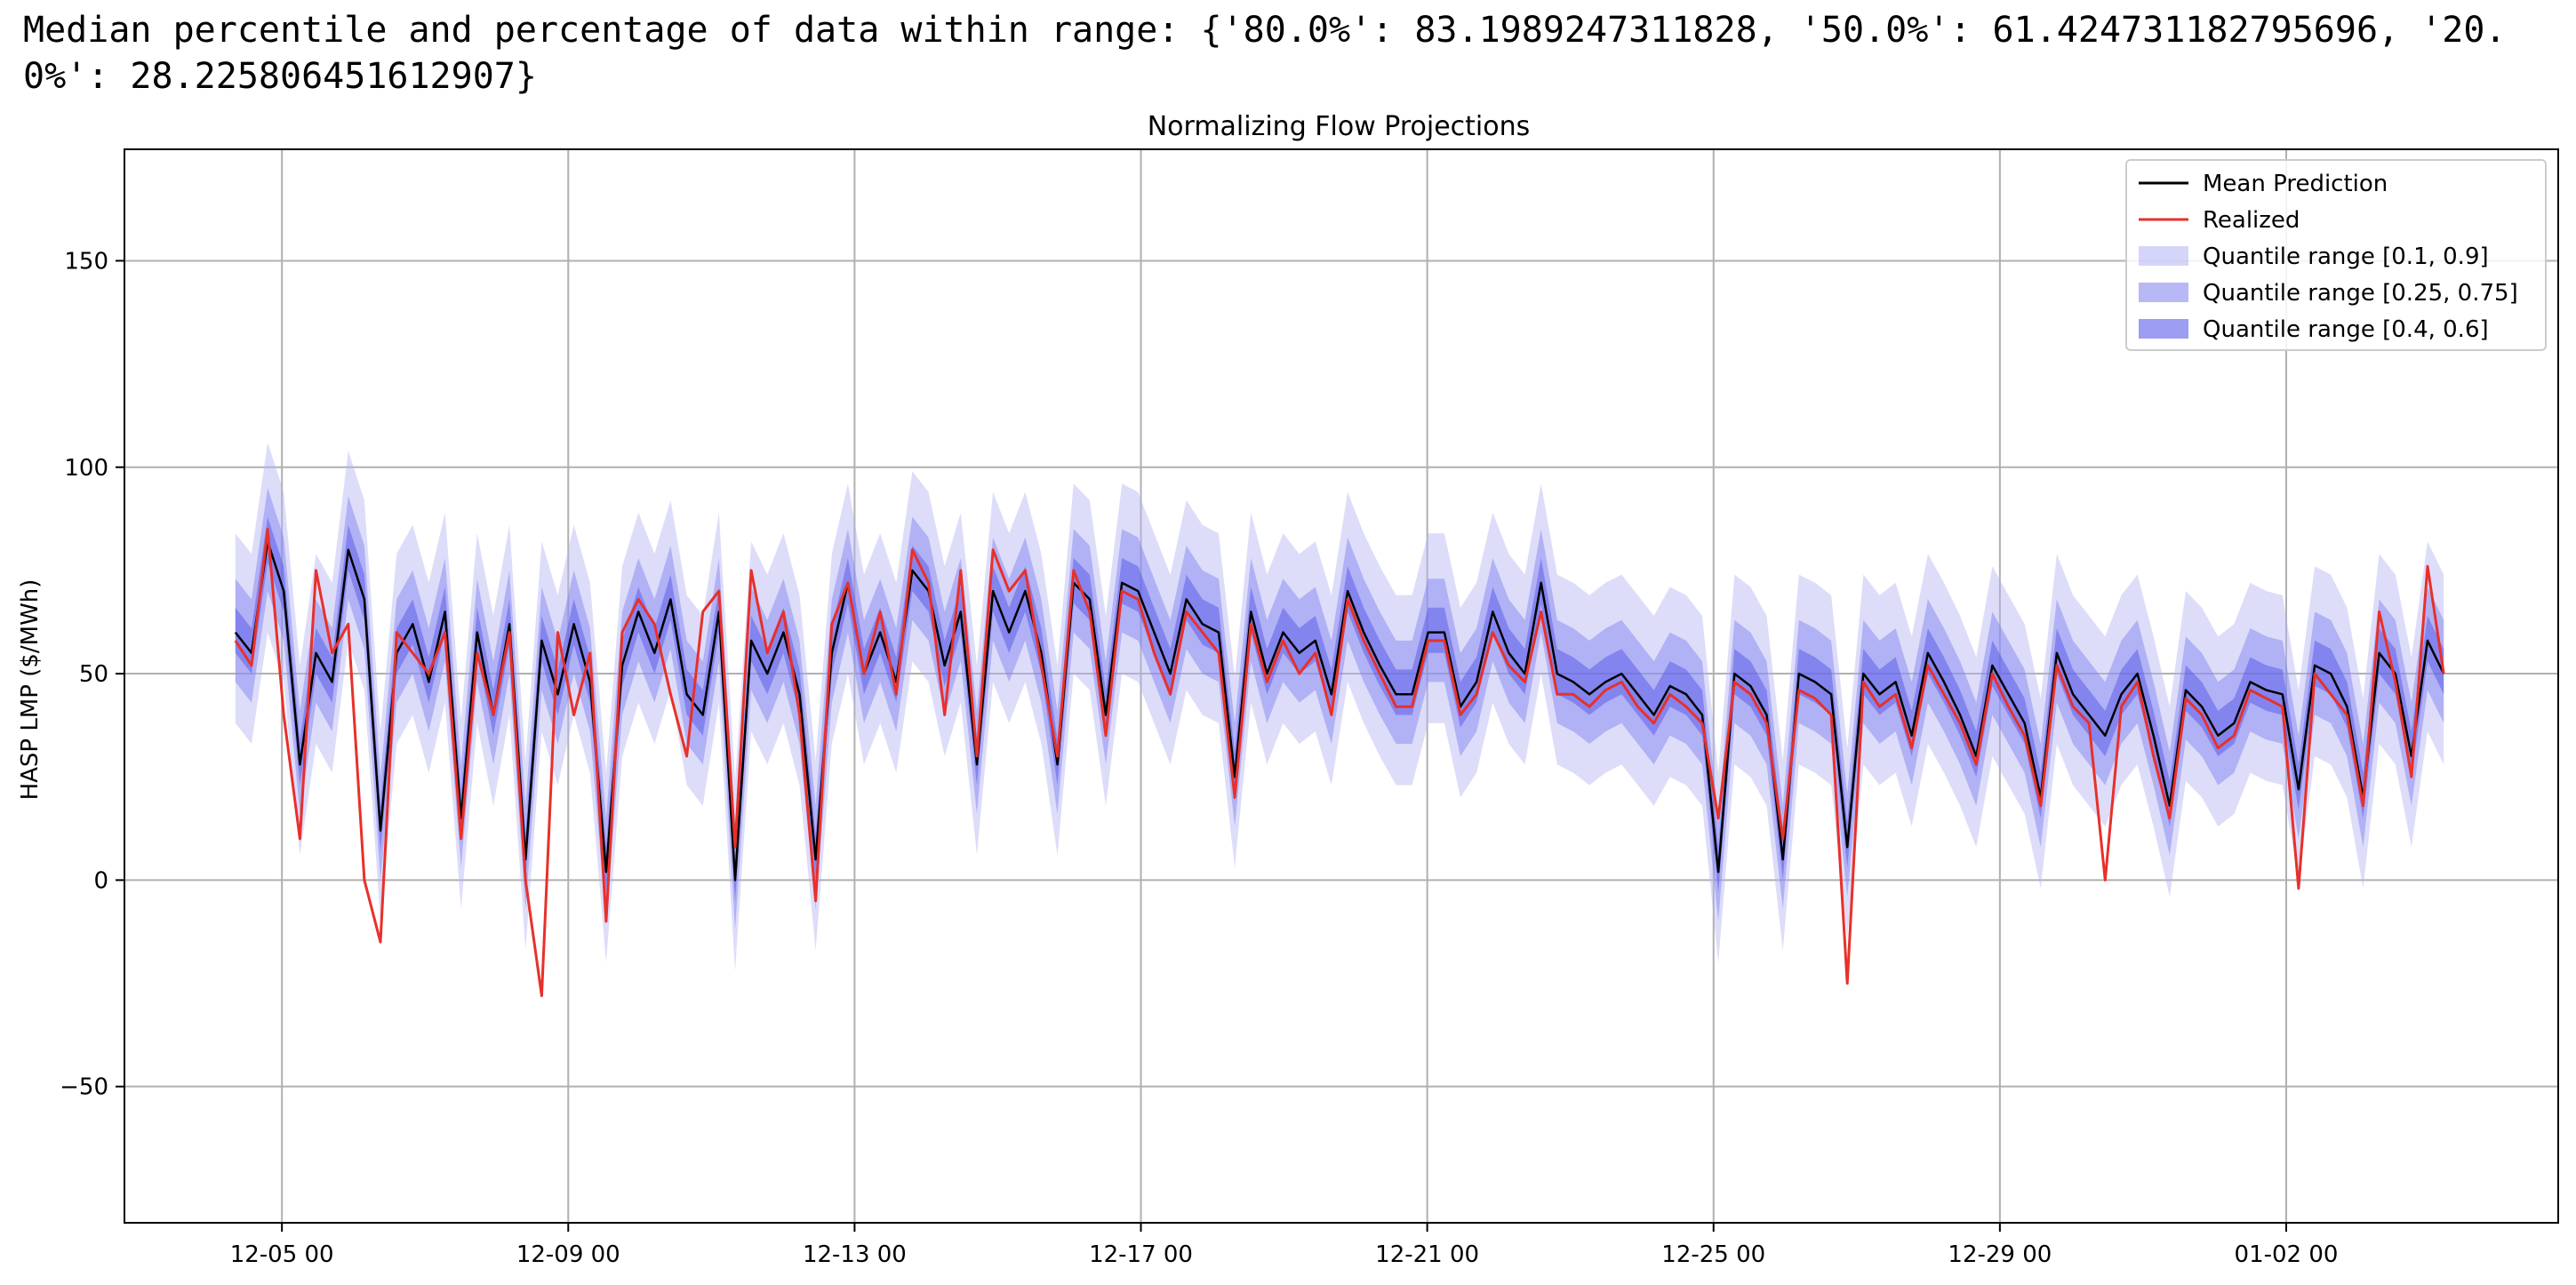  I want to click on x-tick-label: 12-09 00, so click(568, 1254).